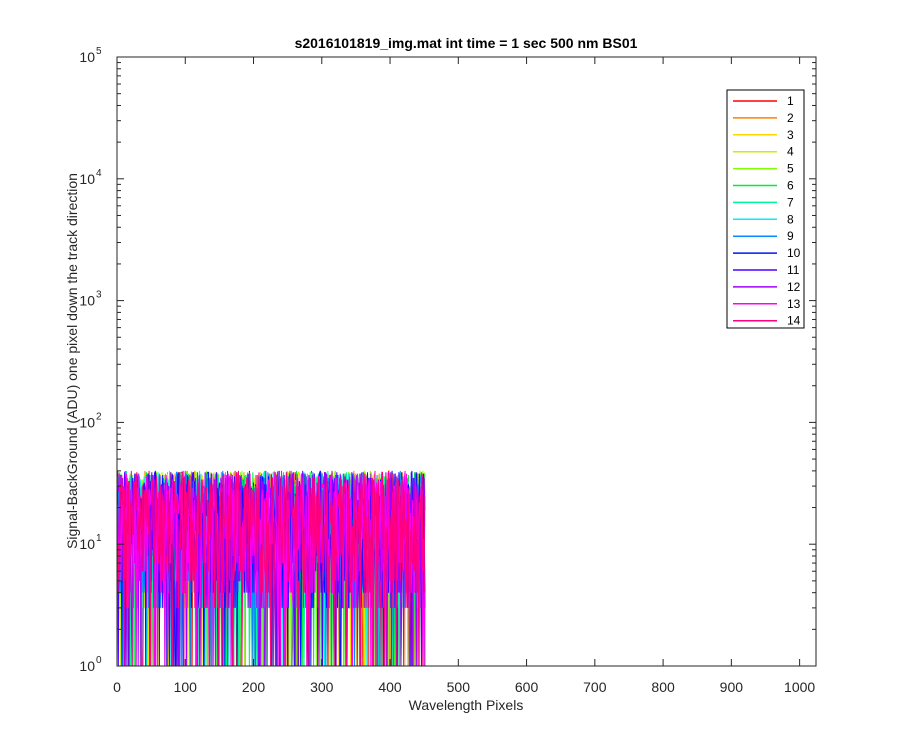 The image size is (900, 750). Describe the element at coordinates (99, 51) in the screenshot. I see `y-tick-exponent: 5` at that location.